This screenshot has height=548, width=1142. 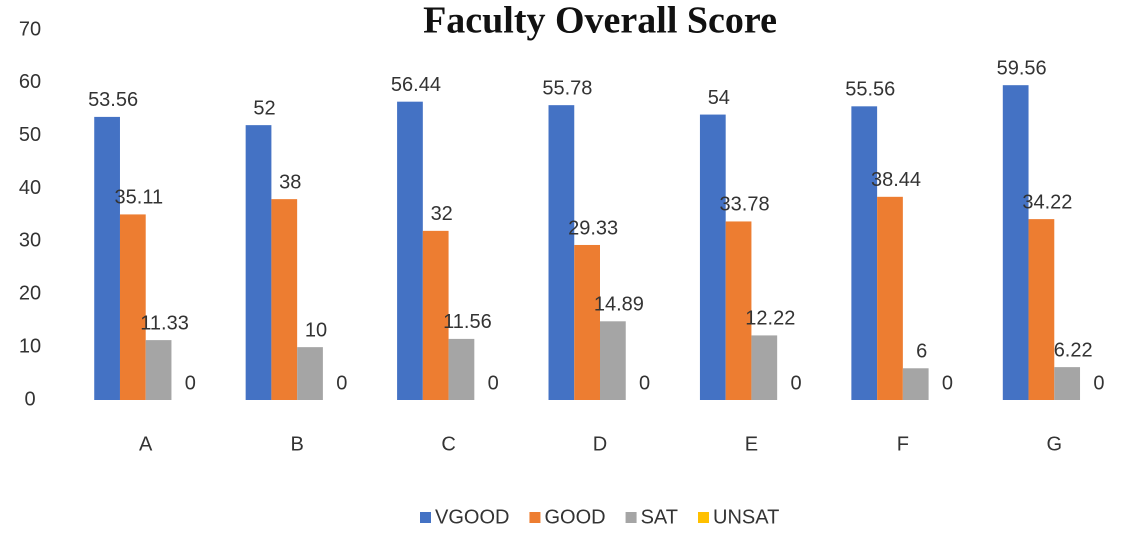 What do you see at coordinates (600, 21) in the screenshot?
I see `chart-title: Faculty Overall Score` at bounding box center [600, 21].